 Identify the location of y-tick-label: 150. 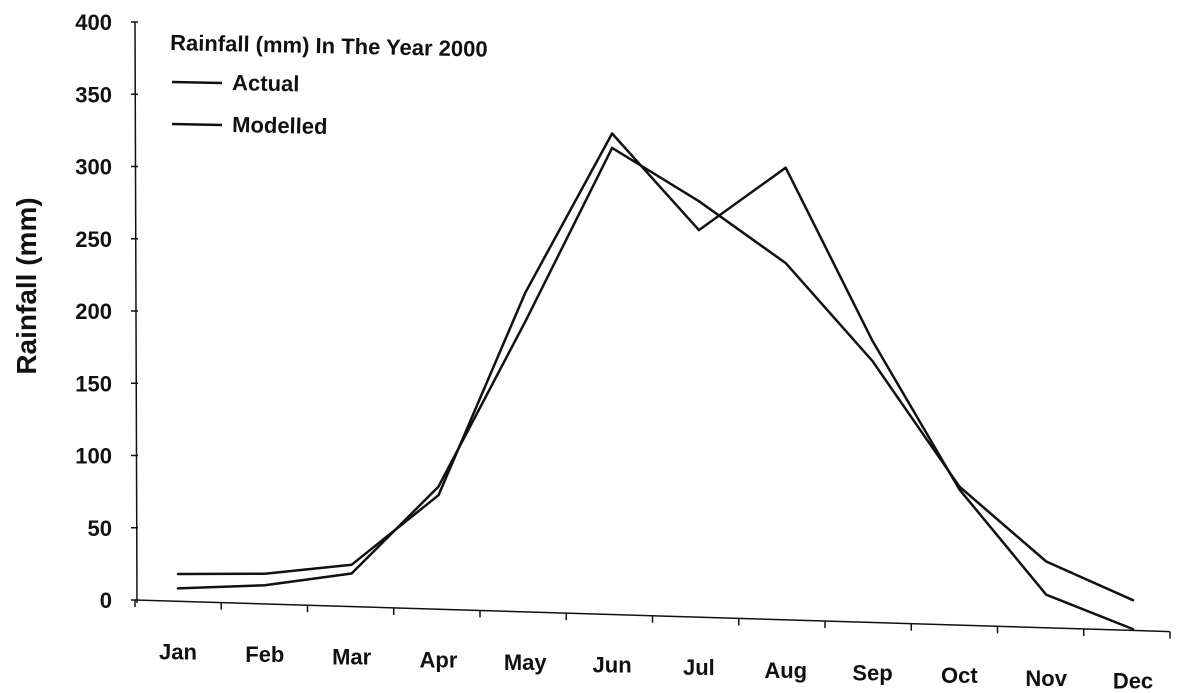
(93, 383).